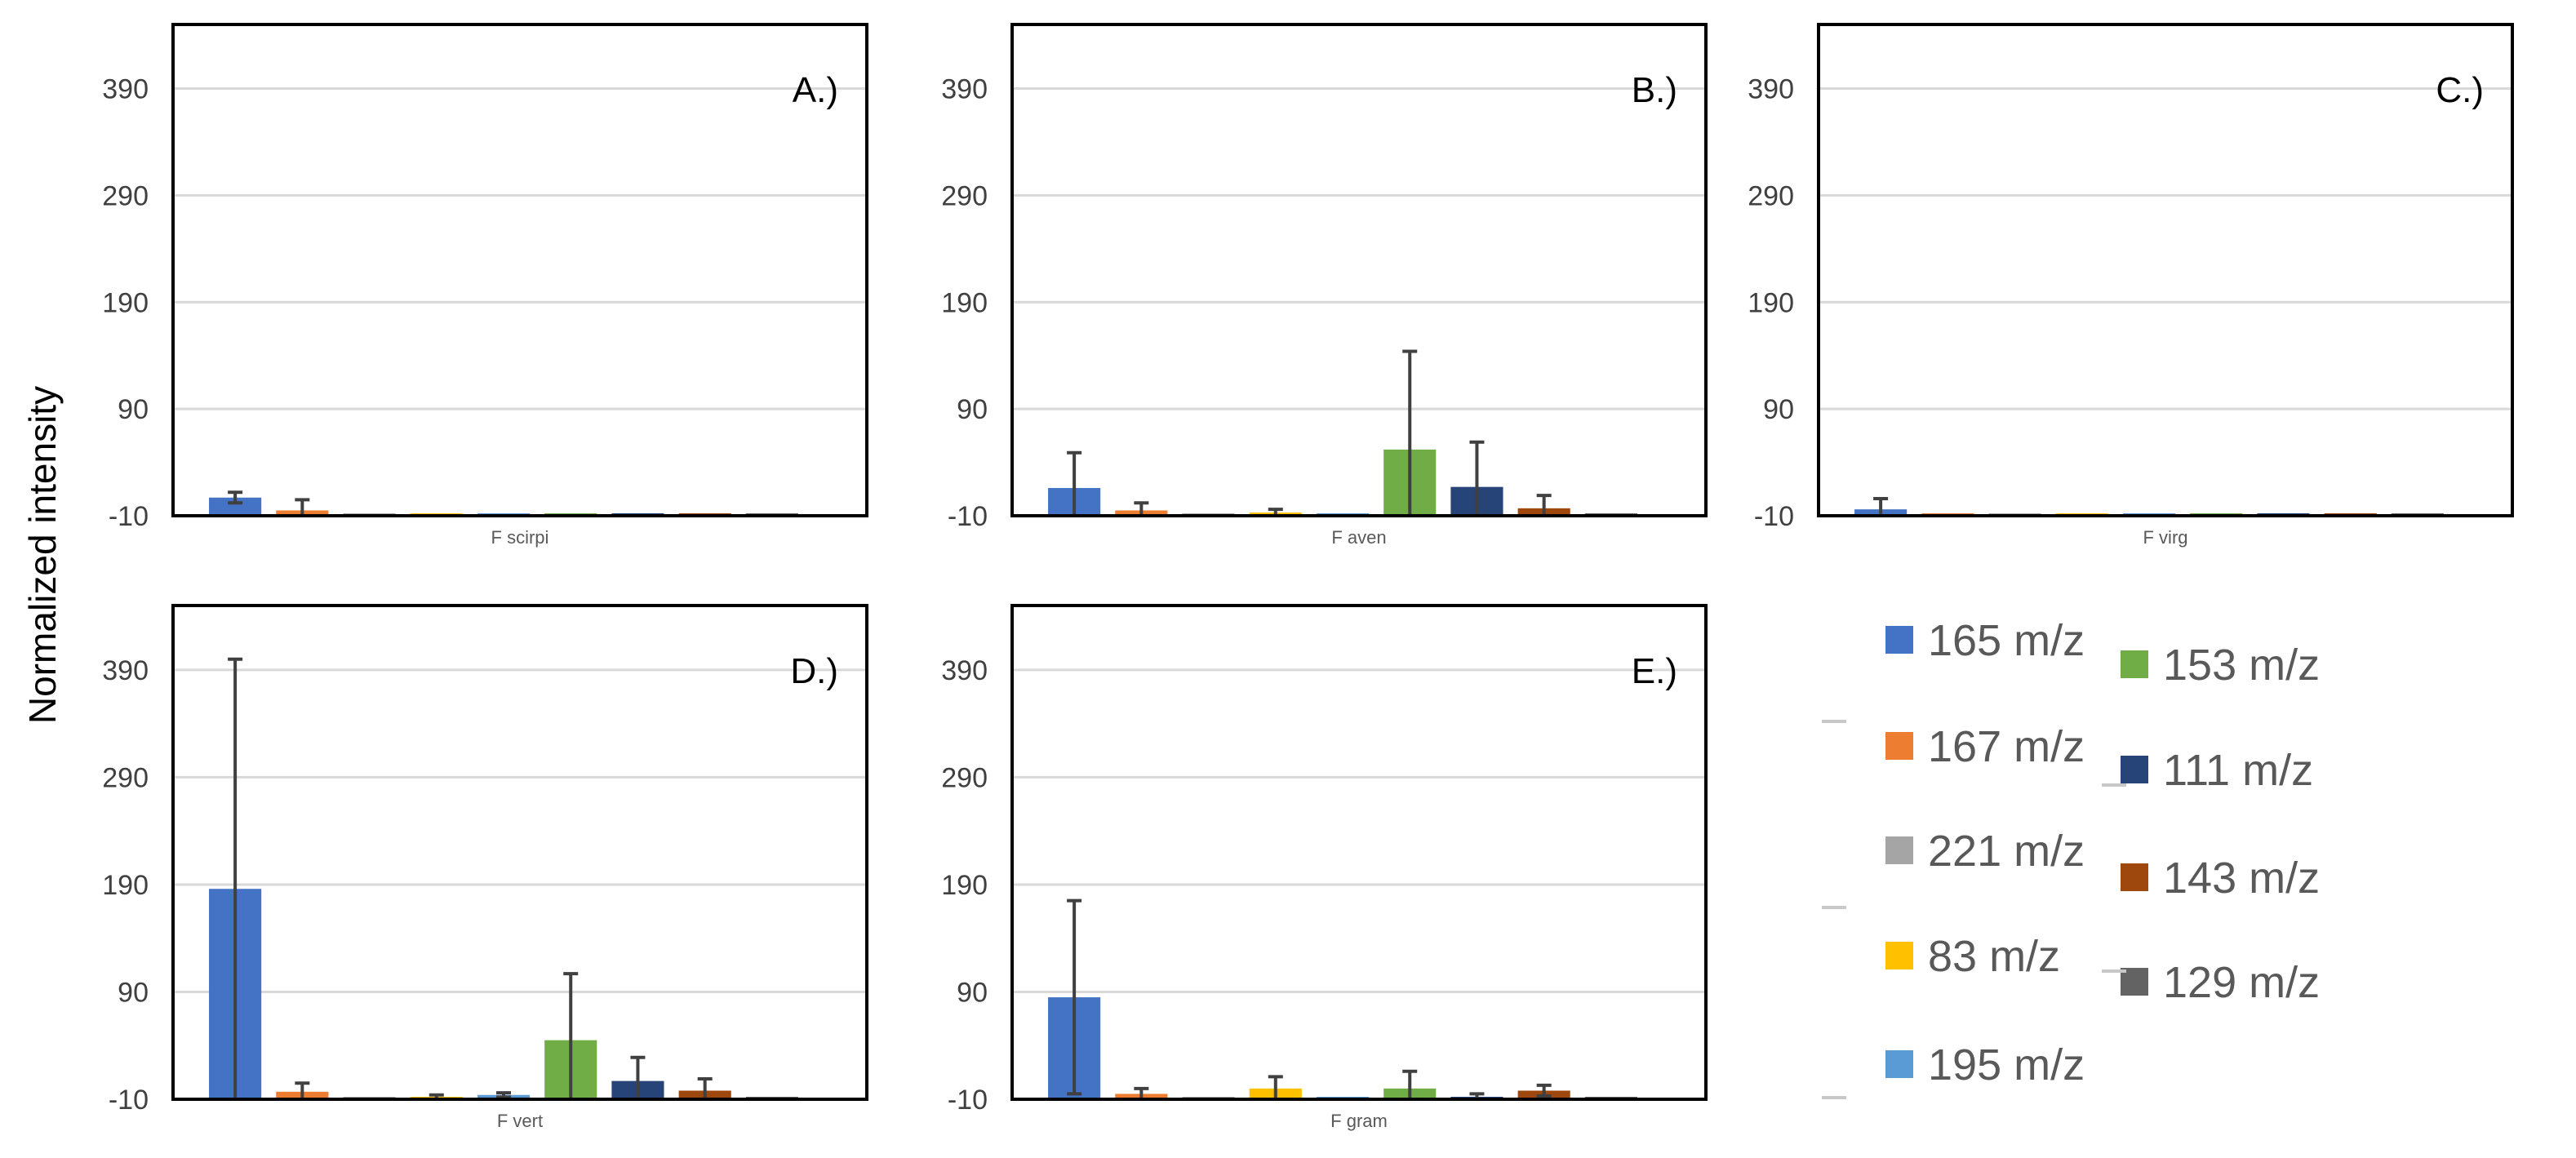 The width and height of the screenshot is (2576, 1158). I want to click on chart-panel-2: -10 90 190 290 390 F aven B.), so click(1324, 285).